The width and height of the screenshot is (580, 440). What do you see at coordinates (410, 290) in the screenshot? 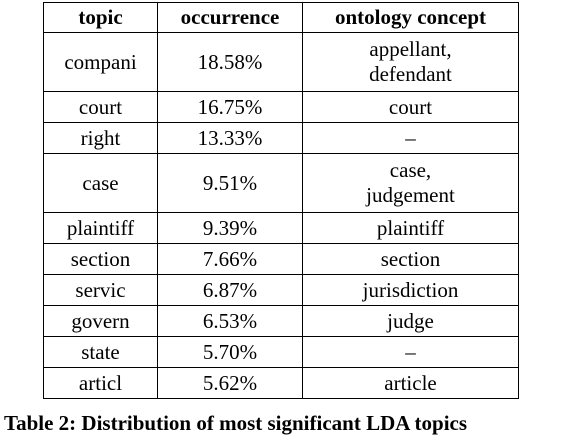
I see `cell-concept: jurisdiction` at bounding box center [410, 290].